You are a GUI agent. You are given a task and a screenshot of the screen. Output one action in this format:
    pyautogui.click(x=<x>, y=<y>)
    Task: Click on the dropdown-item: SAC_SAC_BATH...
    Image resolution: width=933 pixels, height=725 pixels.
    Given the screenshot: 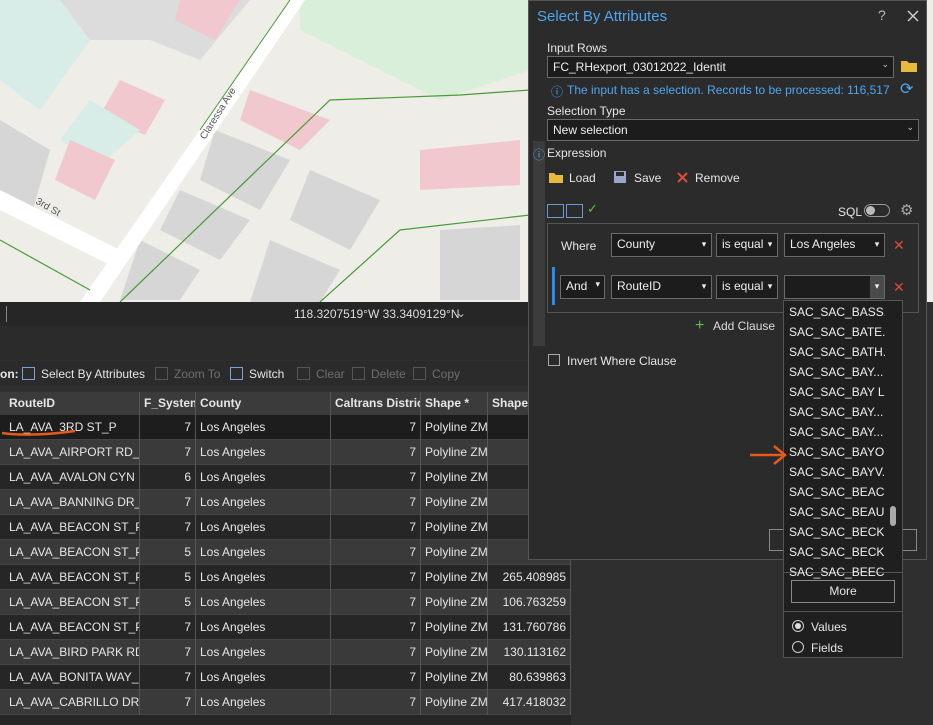 What is the action you would take?
    pyautogui.click(x=837, y=352)
    